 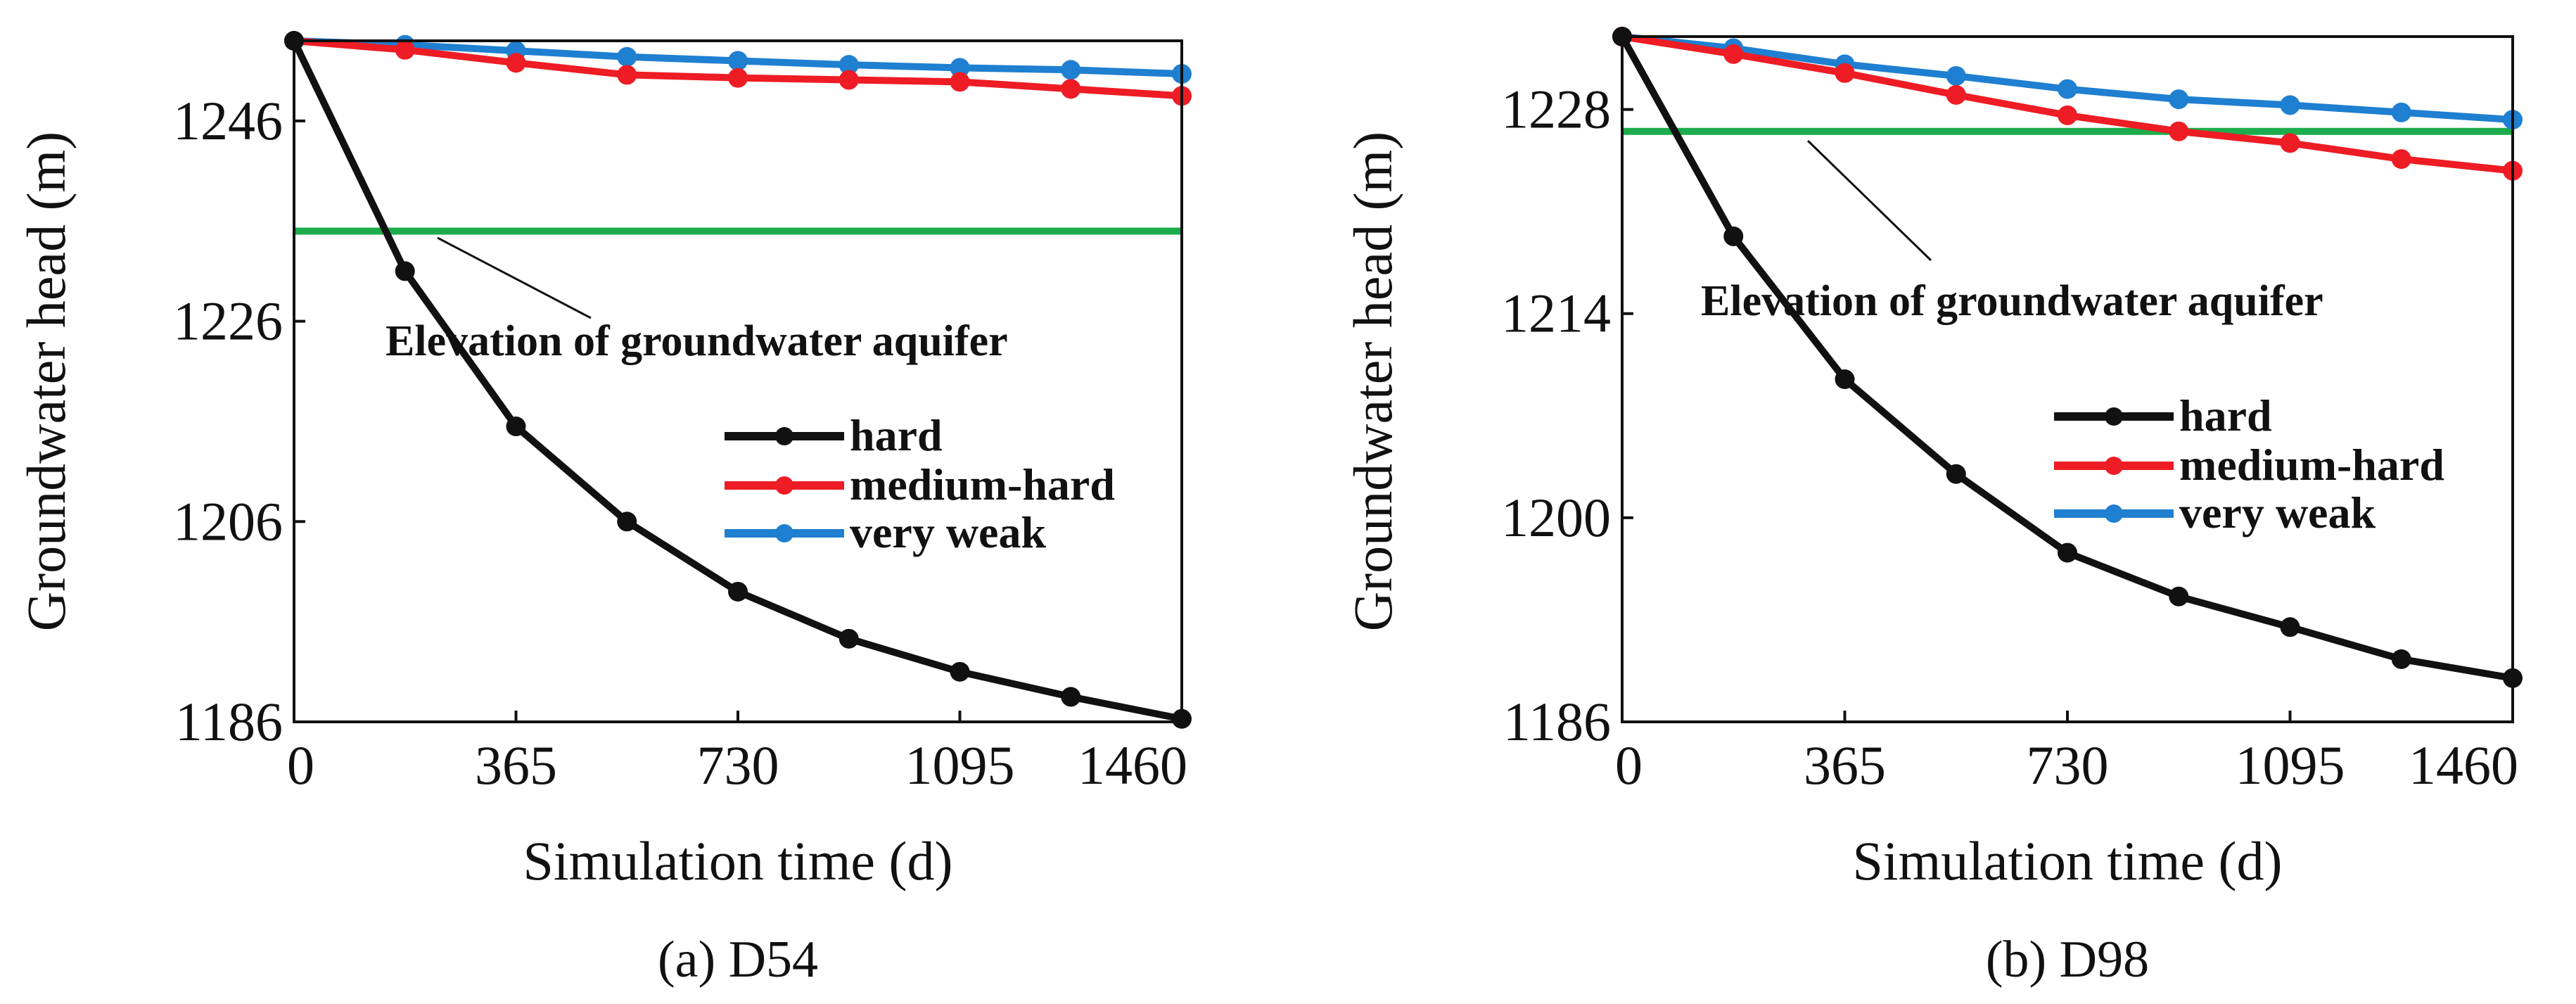 I want to click on legend-a: hard medium-hard very weak, so click(x=920, y=483).